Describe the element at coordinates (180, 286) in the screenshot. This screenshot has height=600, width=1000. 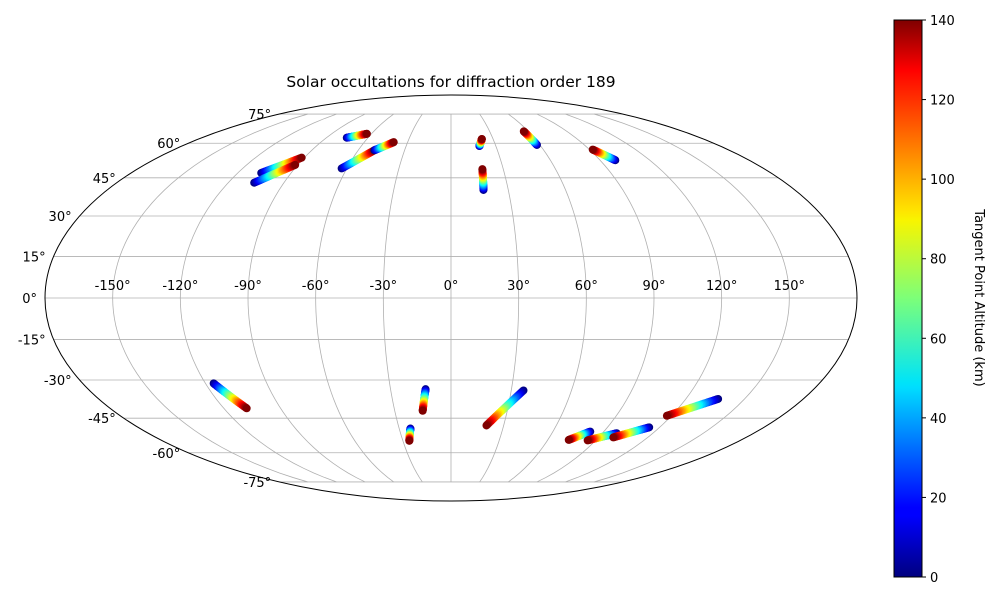
I see `lon-tick-label: -120°` at that location.